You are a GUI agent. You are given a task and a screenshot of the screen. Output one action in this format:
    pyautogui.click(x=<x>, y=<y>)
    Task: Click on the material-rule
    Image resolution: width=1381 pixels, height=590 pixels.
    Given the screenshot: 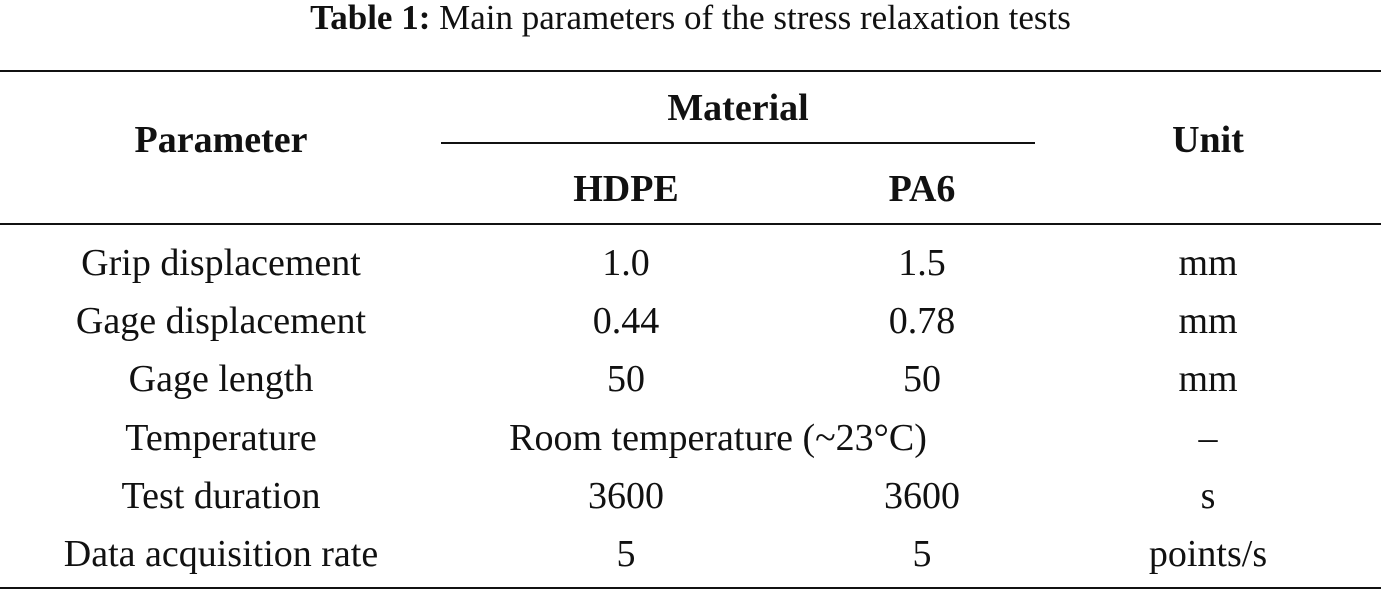 What is the action you would take?
    pyautogui.click(x=738, y=143)
    